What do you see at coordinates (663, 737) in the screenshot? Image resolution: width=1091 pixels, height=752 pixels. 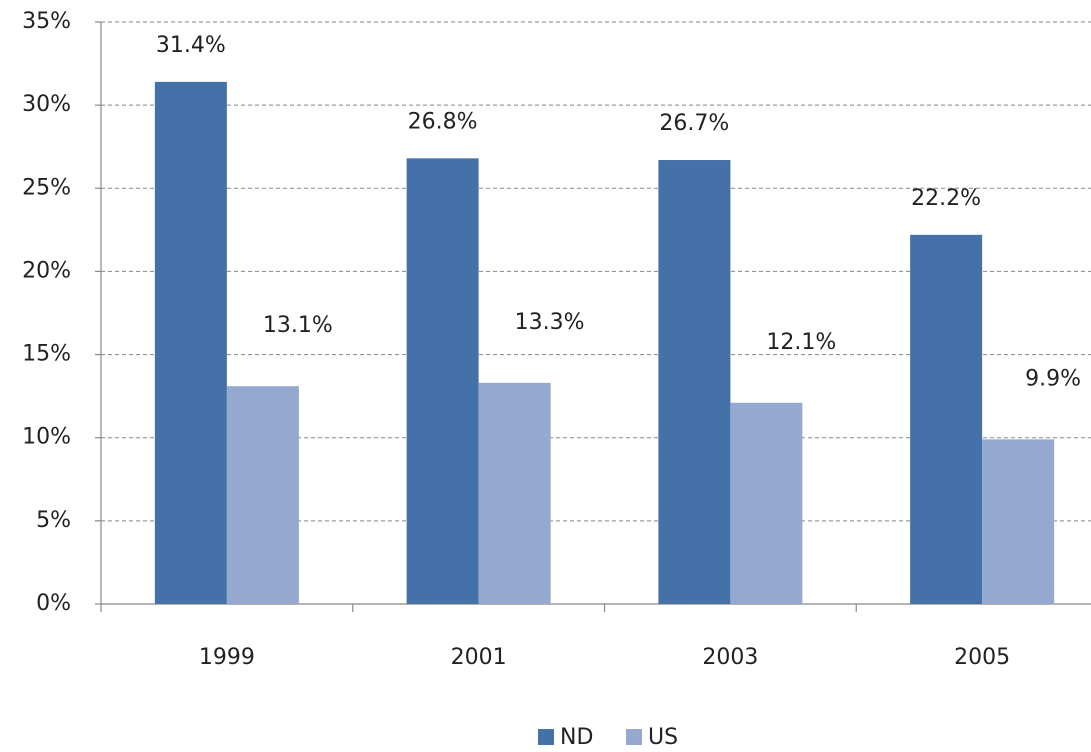 I see `legend-label: US` at bounding box center [663, 737].